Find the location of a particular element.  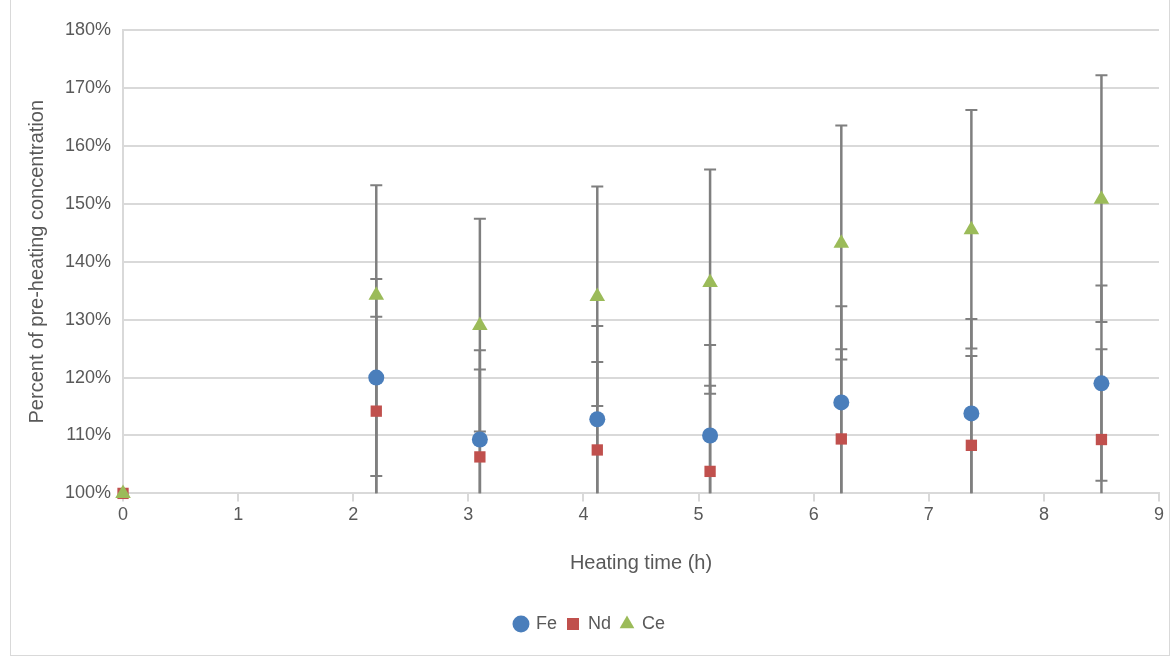

x-tick-label: 6 is located at coordinates (813, 514).